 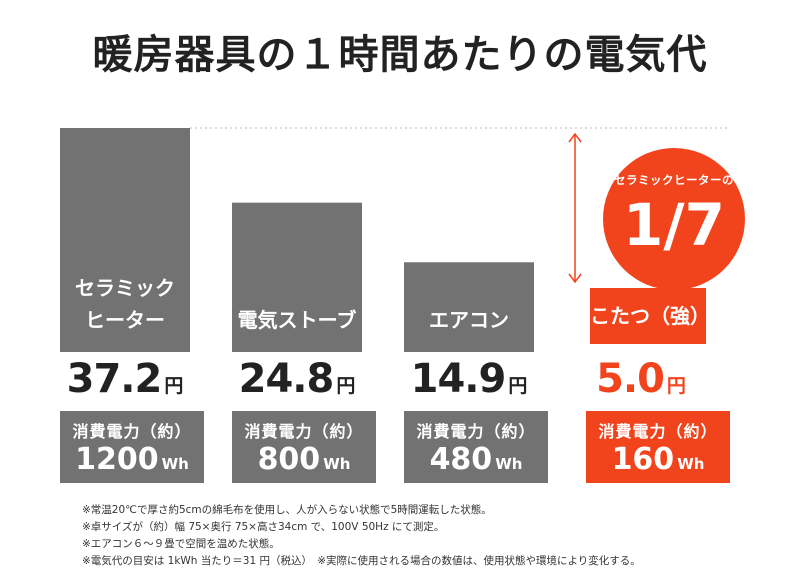 I want to click on power-box: 消費電力（約） 480 Wh, so click(x=476, y=447).